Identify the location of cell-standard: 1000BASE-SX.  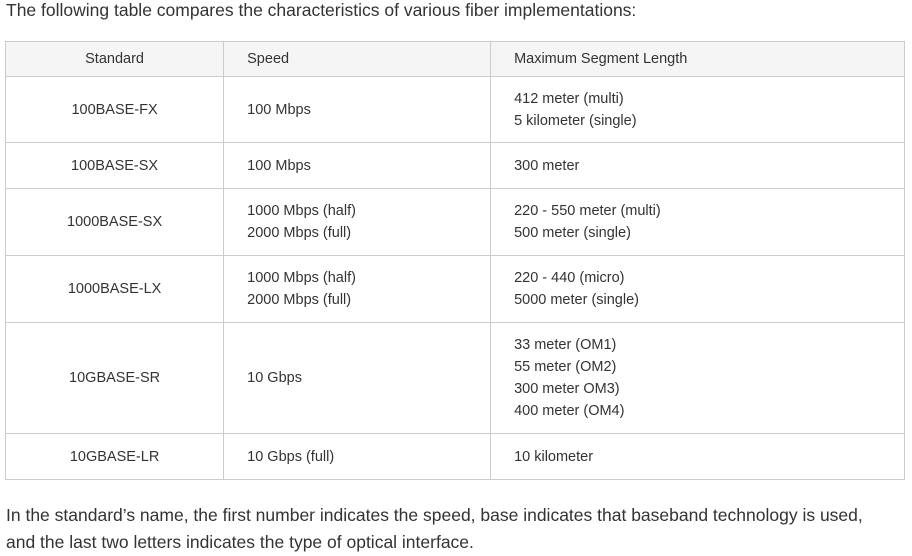
(114, 222).